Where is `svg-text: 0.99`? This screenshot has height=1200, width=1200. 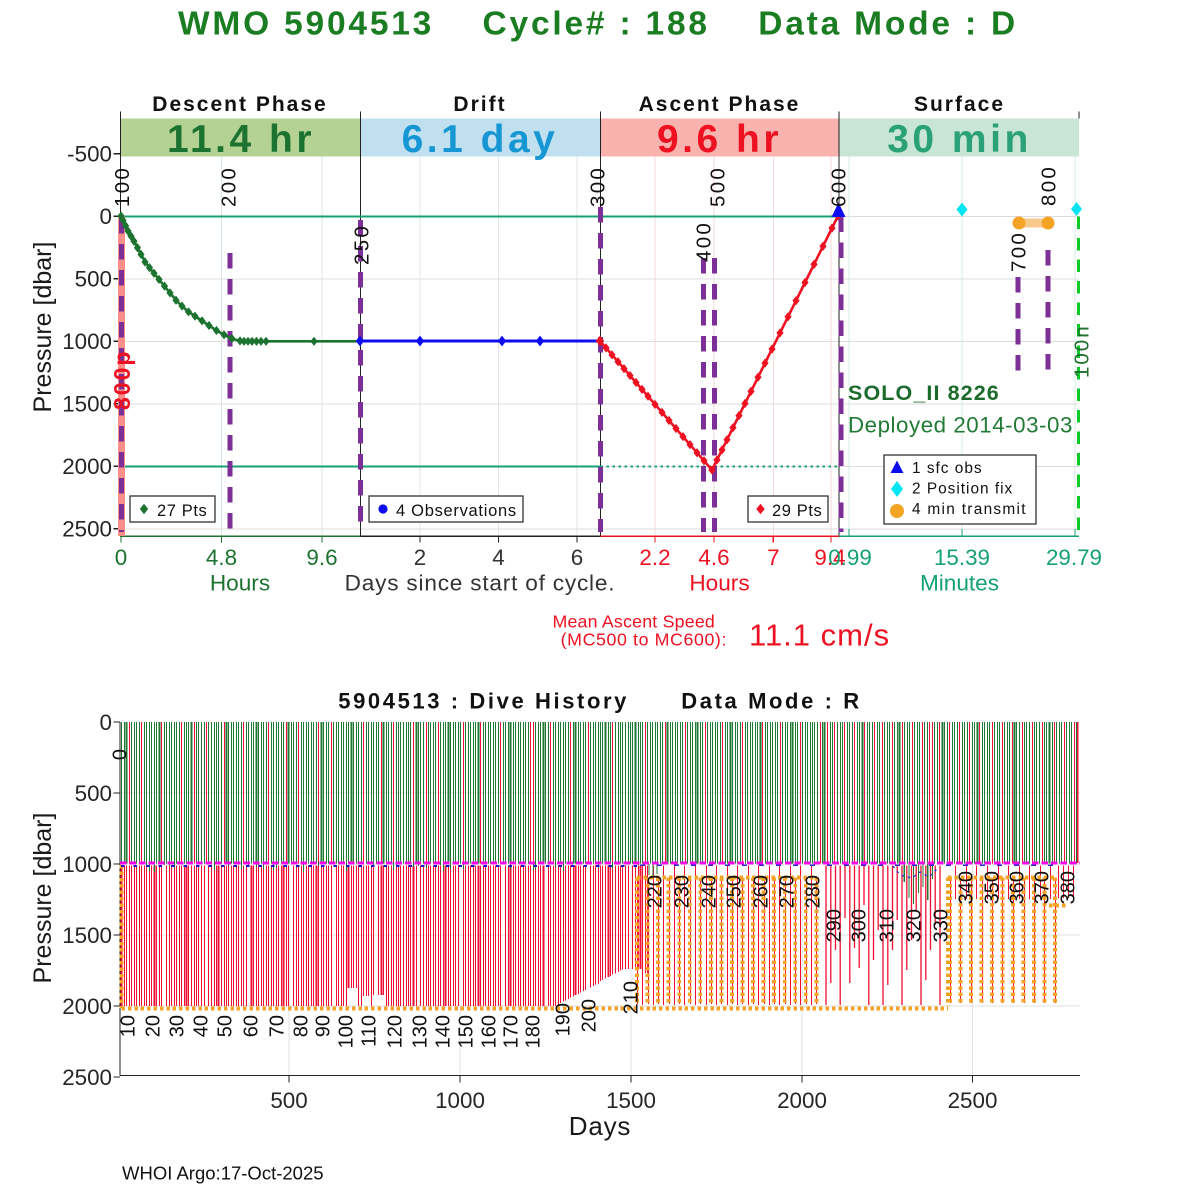 svg-text: 0.99 is located at coordinates (850, 557).